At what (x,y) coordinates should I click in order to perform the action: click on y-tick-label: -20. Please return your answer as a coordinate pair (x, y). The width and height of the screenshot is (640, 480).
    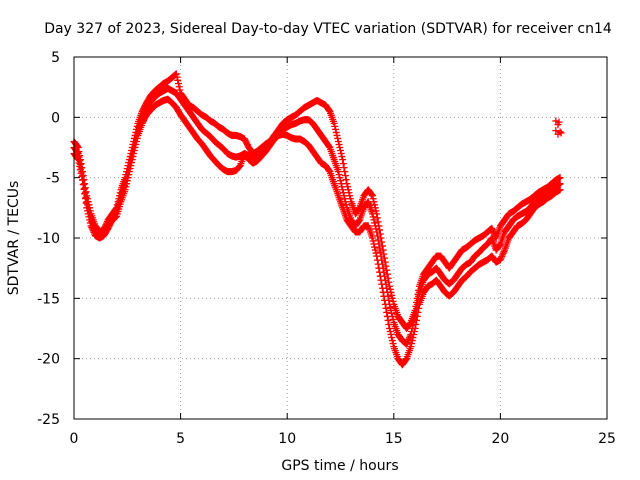
    Looking at the image, I should click on (48, 360).